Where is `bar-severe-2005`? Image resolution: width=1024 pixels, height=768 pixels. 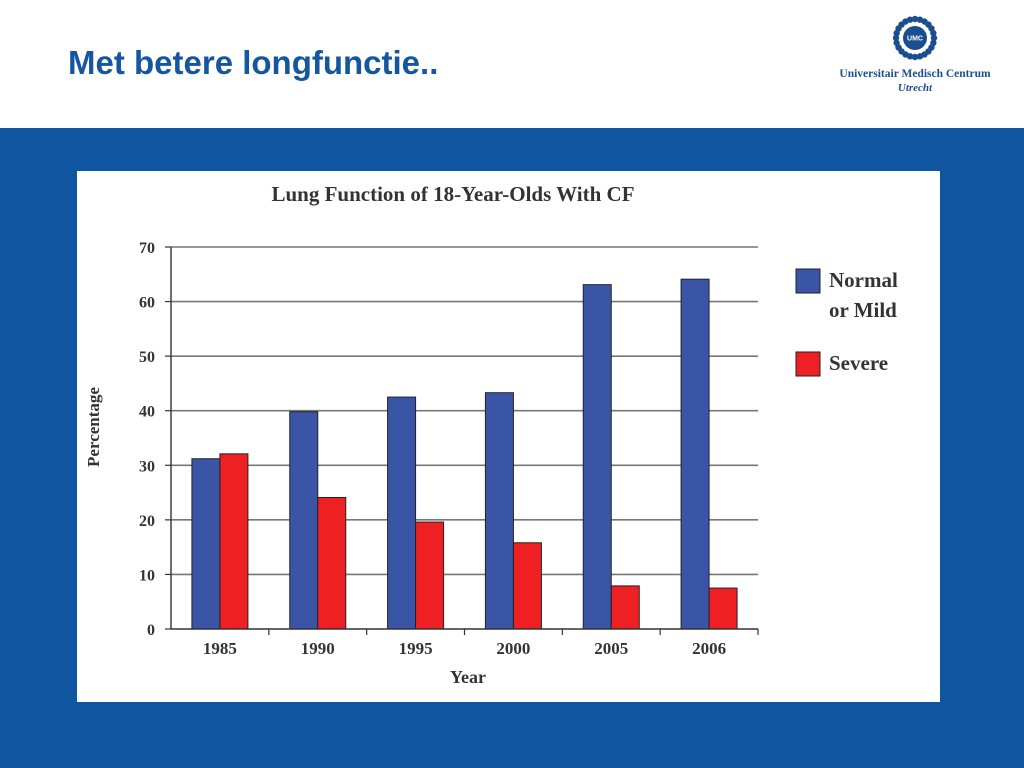 bar-severe-2005 is located at coordinates (625, 607).